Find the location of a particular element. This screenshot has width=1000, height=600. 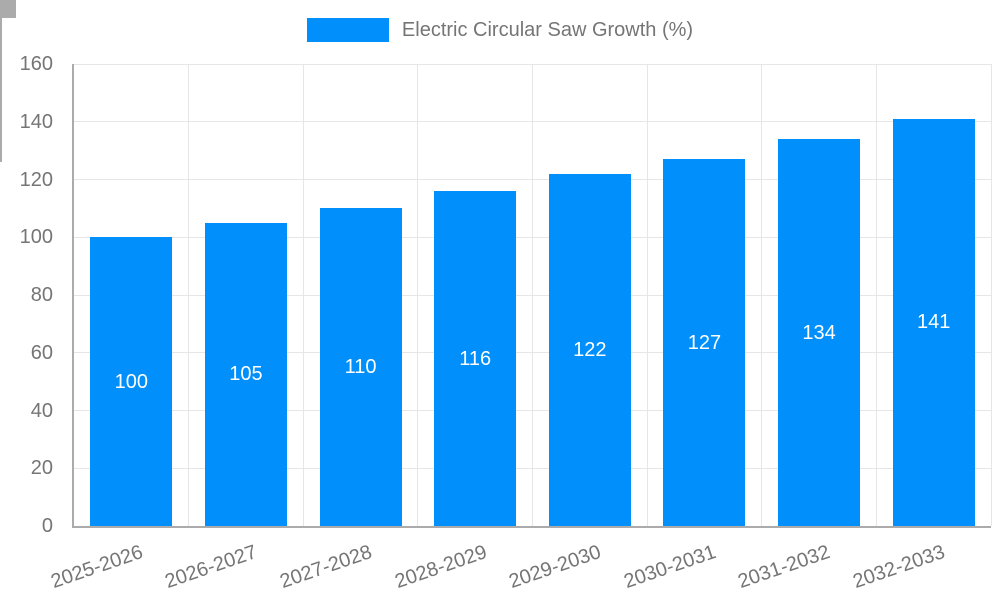

bar-2031-2032 is located at coordinates (819, 332).